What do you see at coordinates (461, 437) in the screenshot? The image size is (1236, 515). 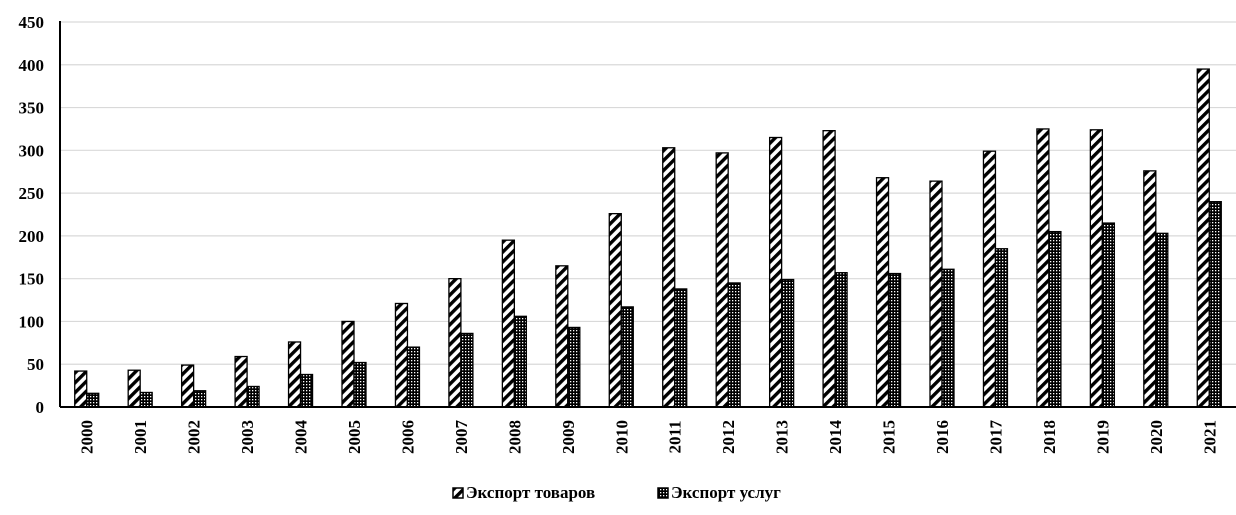 I see `x-tick-label: 2007` at bounding box center [461, 437].